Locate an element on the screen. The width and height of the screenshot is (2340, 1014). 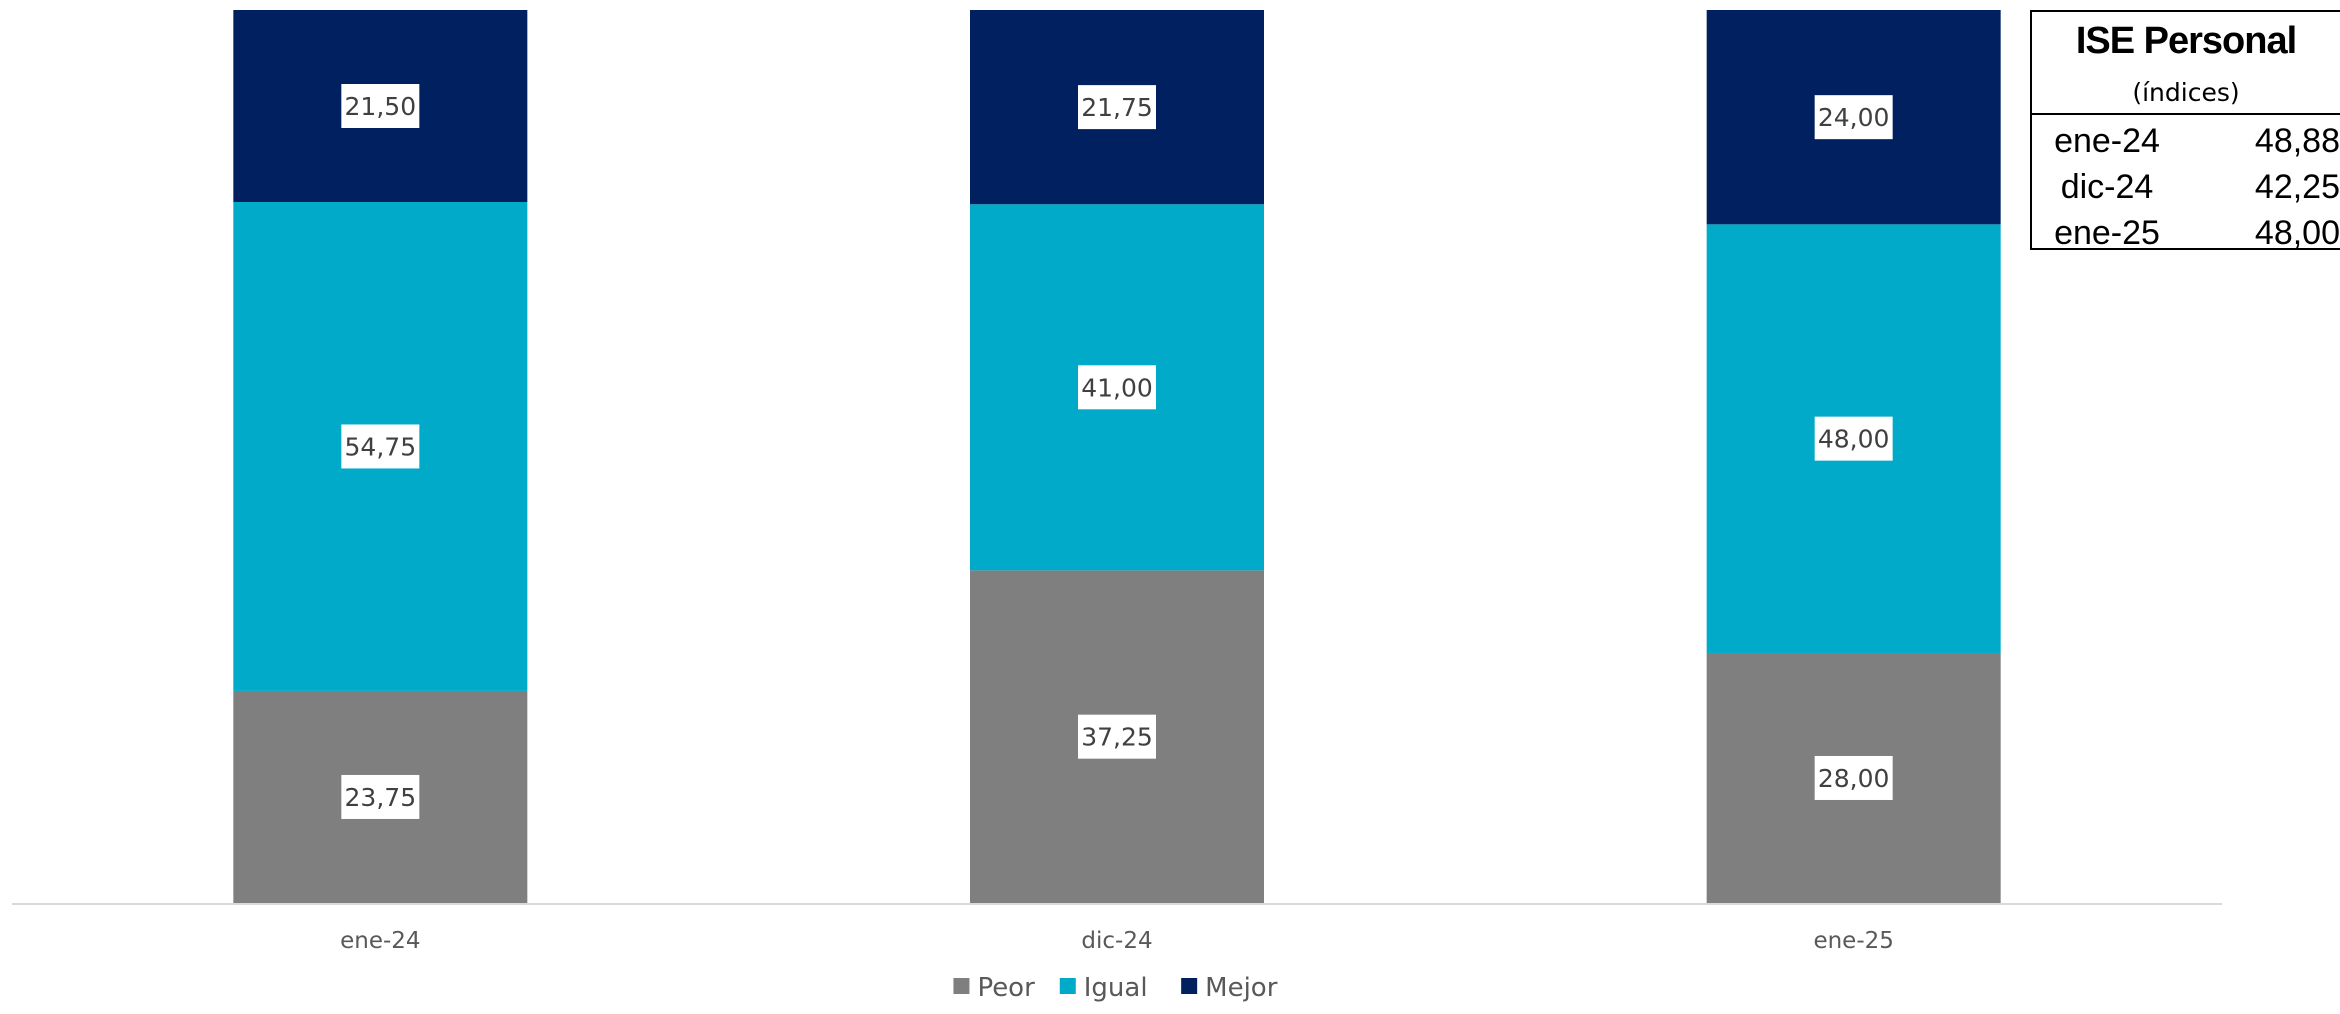
index-table-row-value: 42,25 is located at coordinates (2297, 187).